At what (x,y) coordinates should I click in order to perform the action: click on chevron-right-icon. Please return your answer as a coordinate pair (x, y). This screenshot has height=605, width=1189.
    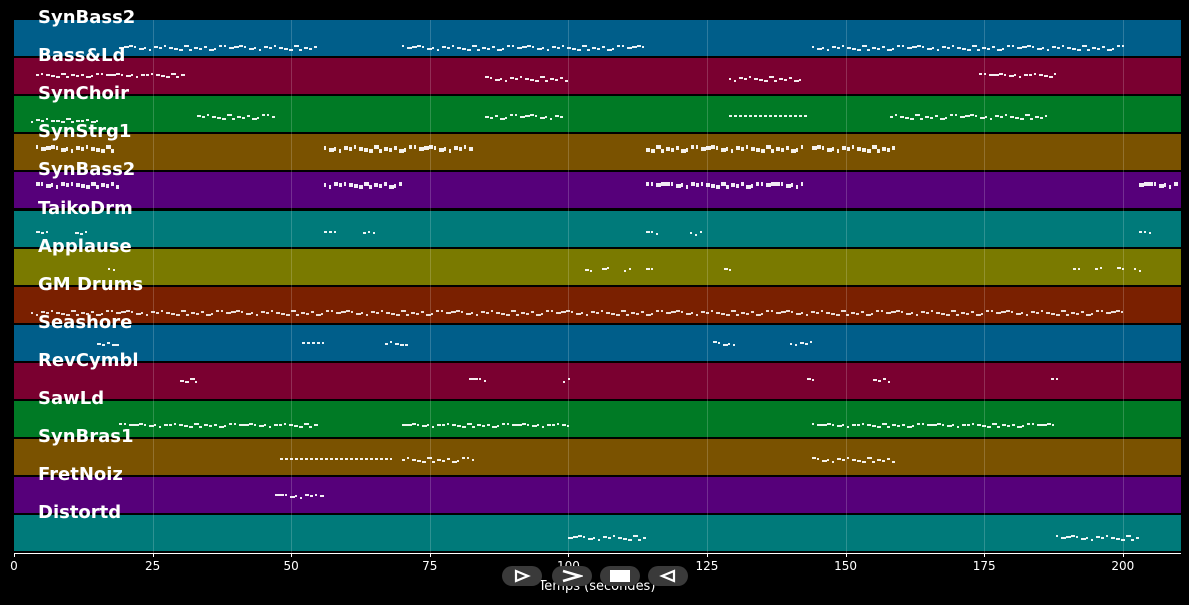
    Looking at the image, I should click on (572, 576).